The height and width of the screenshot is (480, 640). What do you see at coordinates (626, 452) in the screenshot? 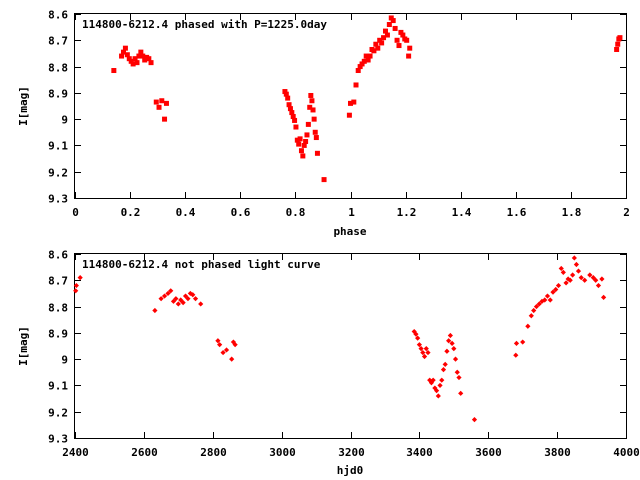
I see `x-tick-label: 4000` at bounding box center [626, 452].